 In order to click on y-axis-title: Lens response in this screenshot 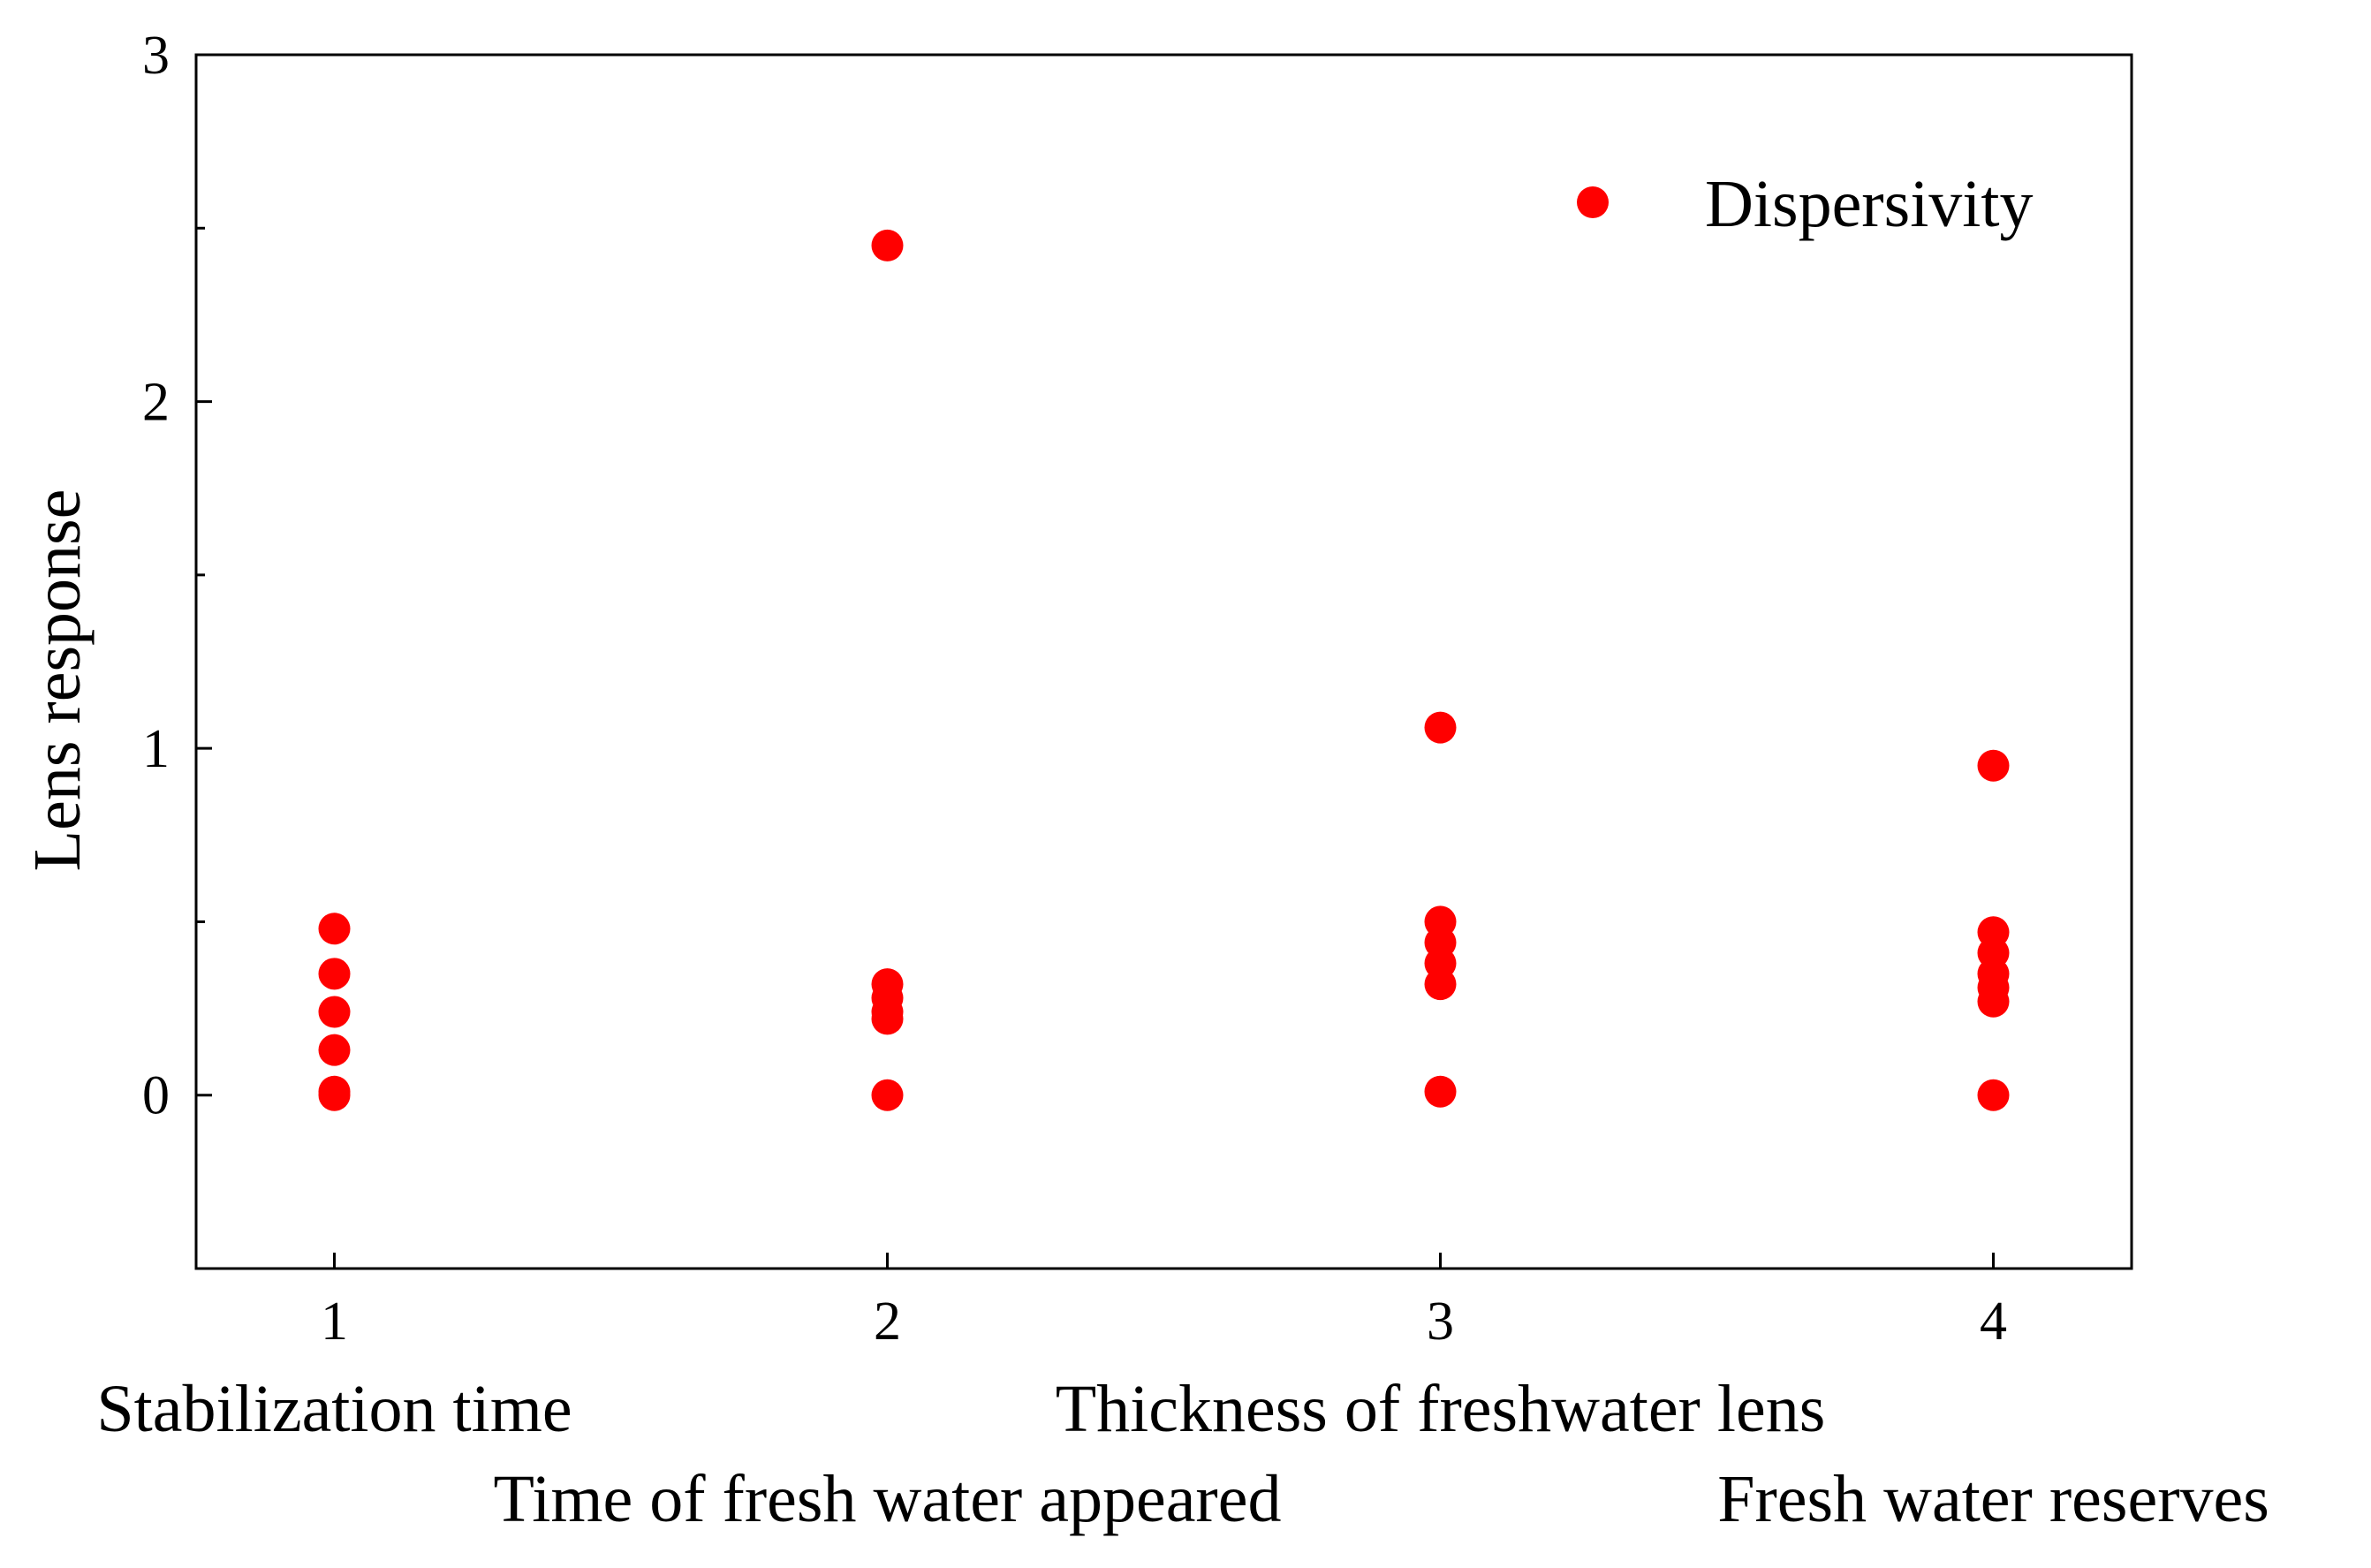, I will do `click(57, 680)`.